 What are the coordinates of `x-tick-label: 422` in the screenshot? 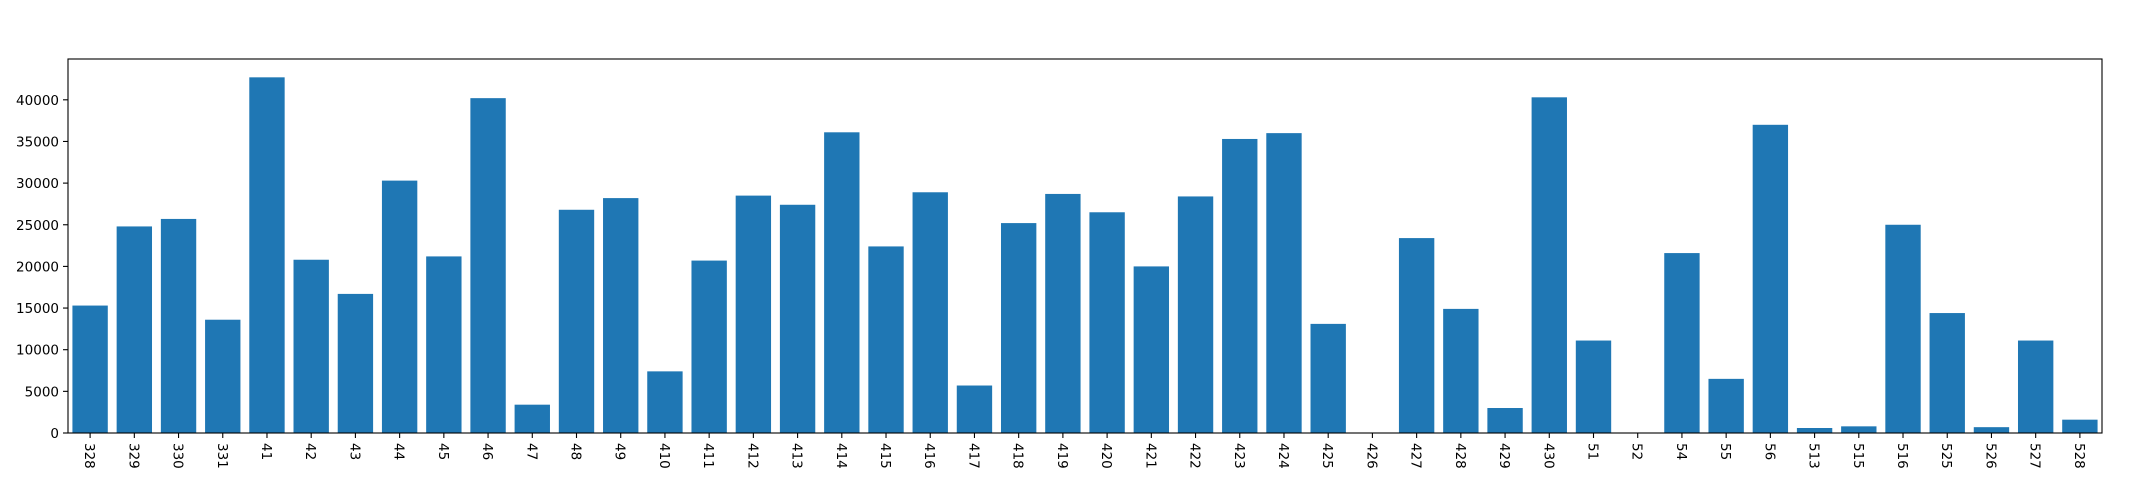 It's located at (1195, 456).